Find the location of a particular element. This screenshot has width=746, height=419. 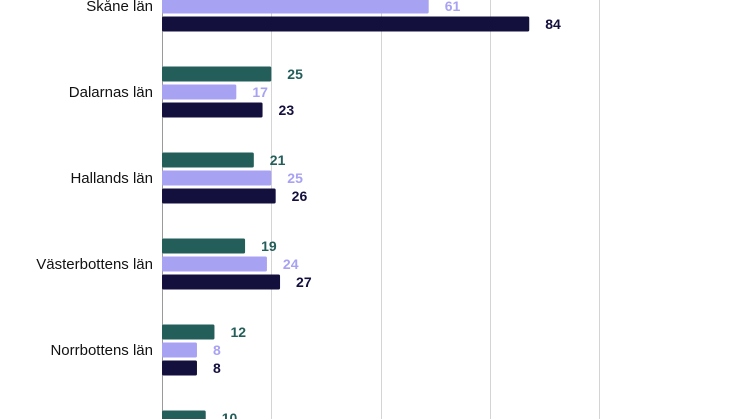

data-label: 21 is located at coordinates (278, 160).